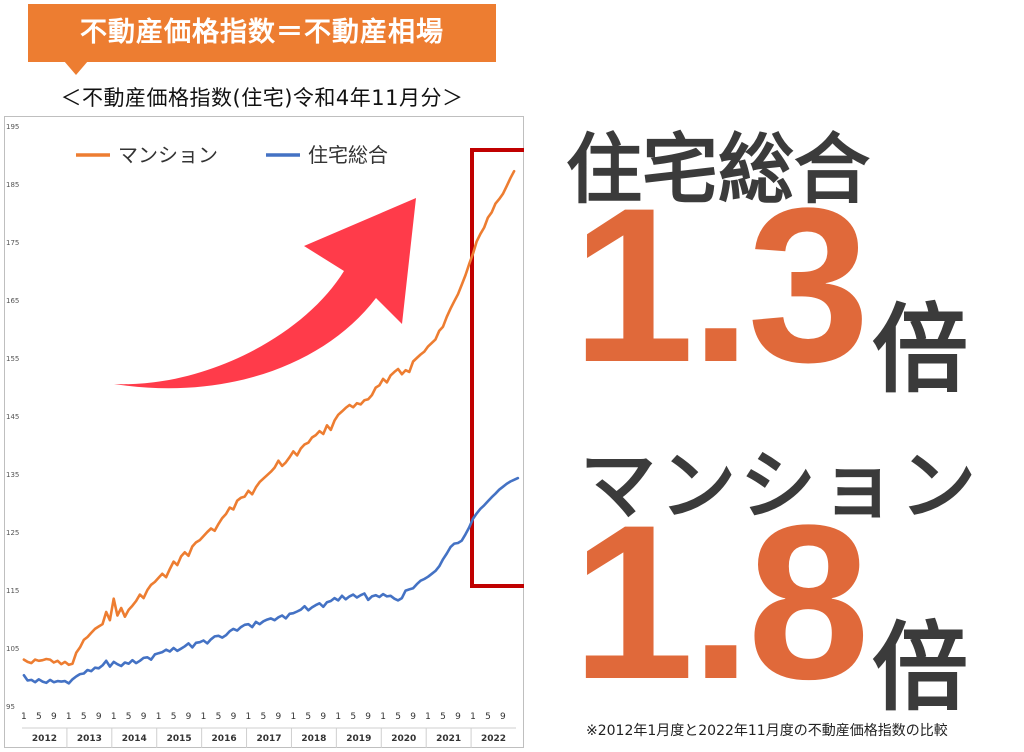  I want to click on y-tick-label: 195, so click(12, 127).